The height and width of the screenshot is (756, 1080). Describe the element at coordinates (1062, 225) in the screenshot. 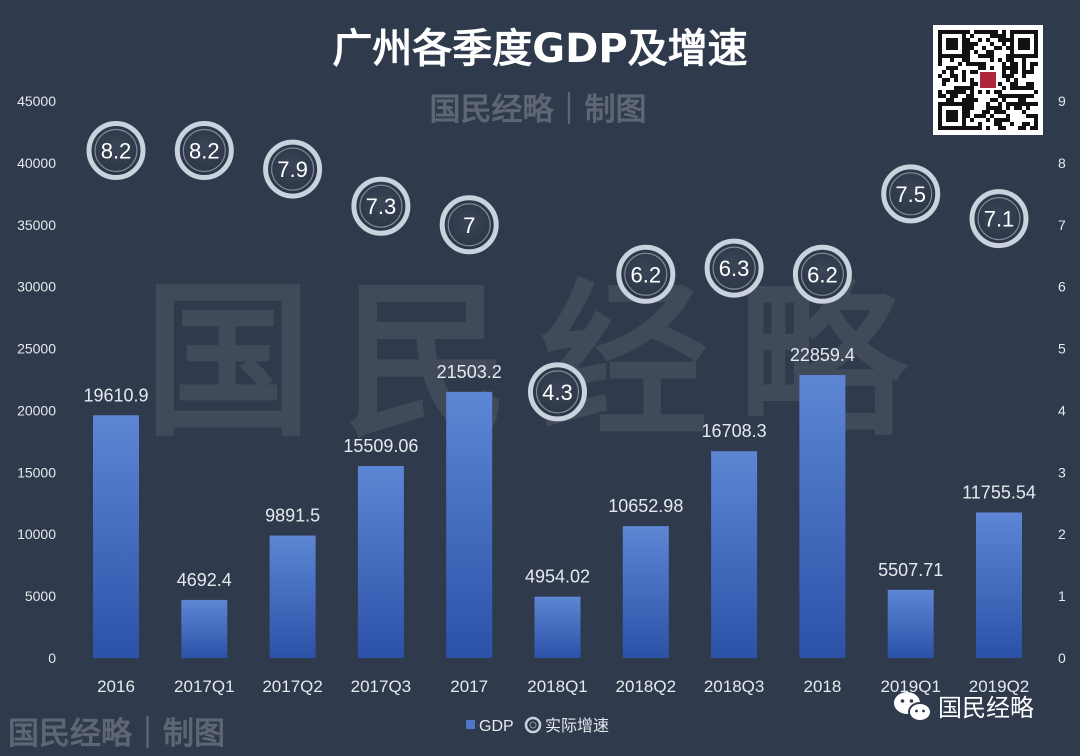

I see `right-tick-label: 7` at that location.